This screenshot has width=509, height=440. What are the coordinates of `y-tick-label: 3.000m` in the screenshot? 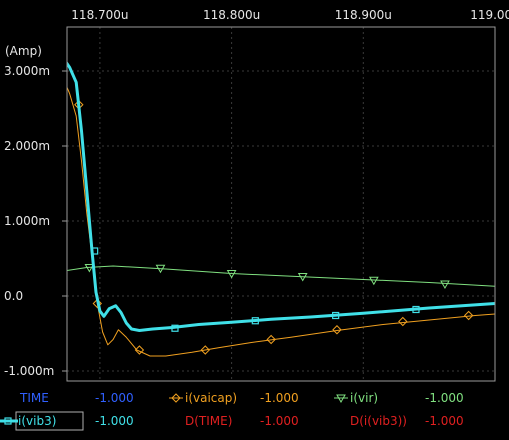 It's located at (27, 71).